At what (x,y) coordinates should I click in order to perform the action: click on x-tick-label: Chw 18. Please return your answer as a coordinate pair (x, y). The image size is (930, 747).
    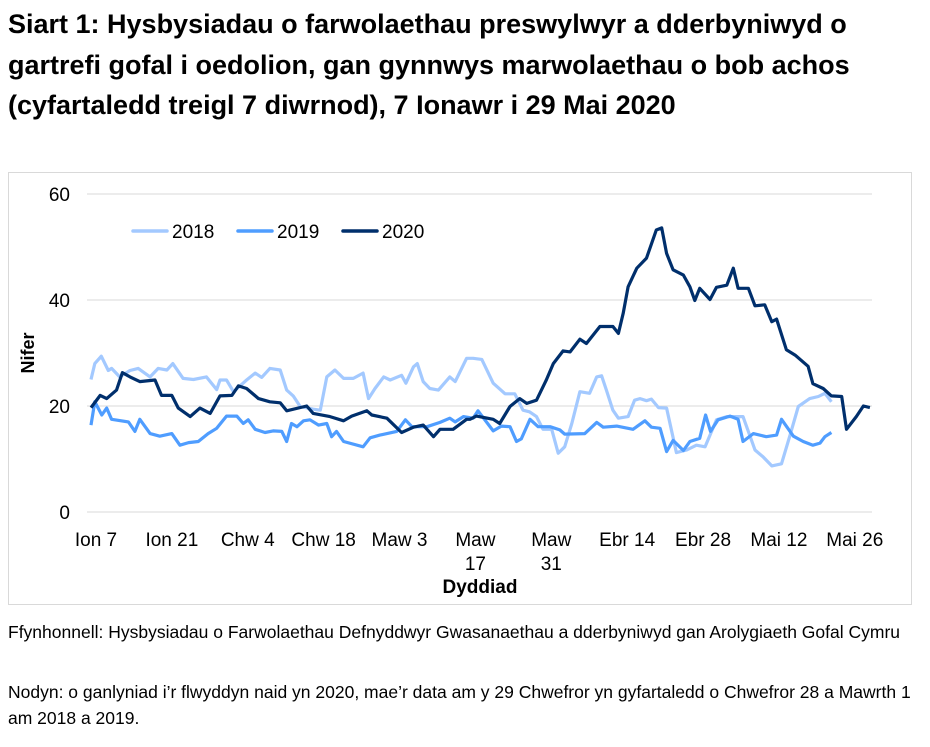
    Looking at the image, I should click on (323, 540).